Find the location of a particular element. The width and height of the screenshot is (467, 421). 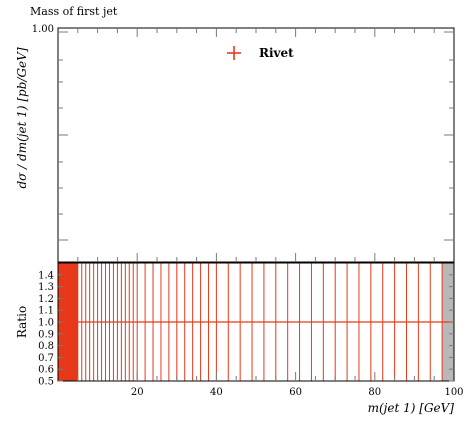

x-tick-label: 60 is located at coordinates (295, 392).